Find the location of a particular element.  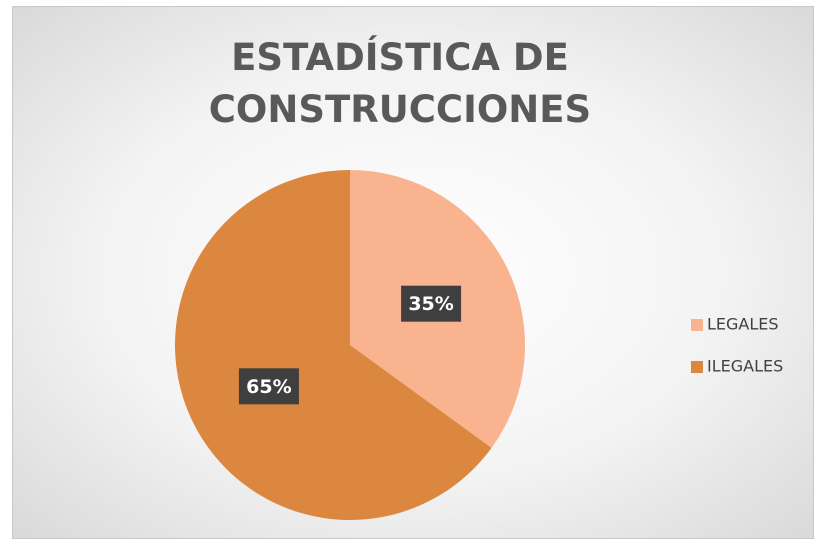

data-label: 65% is located at coordinates (268, 387).